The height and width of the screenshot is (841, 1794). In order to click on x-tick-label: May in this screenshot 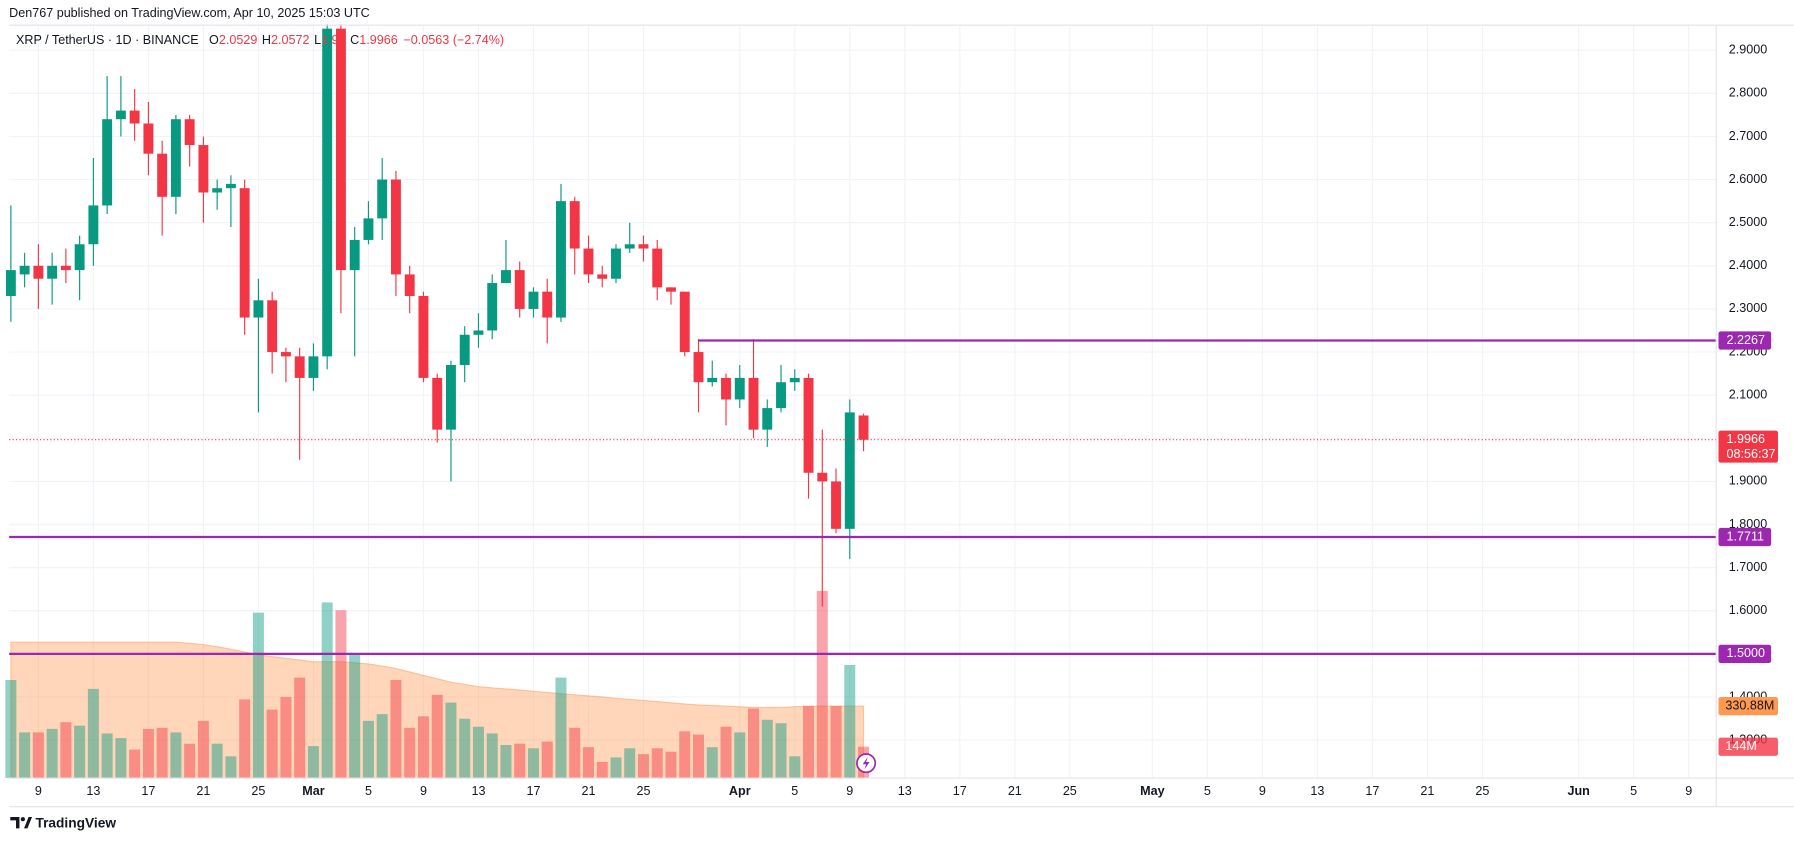, I will do `click(1152, 791)`.